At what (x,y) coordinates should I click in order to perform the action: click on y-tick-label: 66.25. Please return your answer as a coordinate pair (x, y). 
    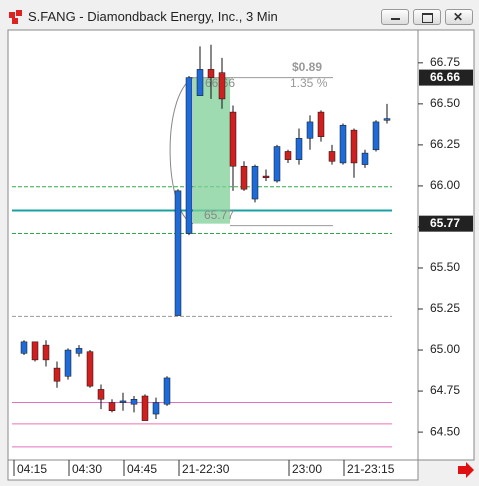
    Looking at the image, I should click on (445, 144).